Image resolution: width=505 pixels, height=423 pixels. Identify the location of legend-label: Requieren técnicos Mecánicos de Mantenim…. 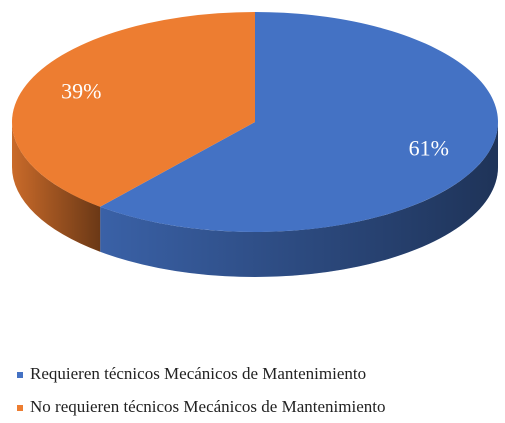
(198, 373).